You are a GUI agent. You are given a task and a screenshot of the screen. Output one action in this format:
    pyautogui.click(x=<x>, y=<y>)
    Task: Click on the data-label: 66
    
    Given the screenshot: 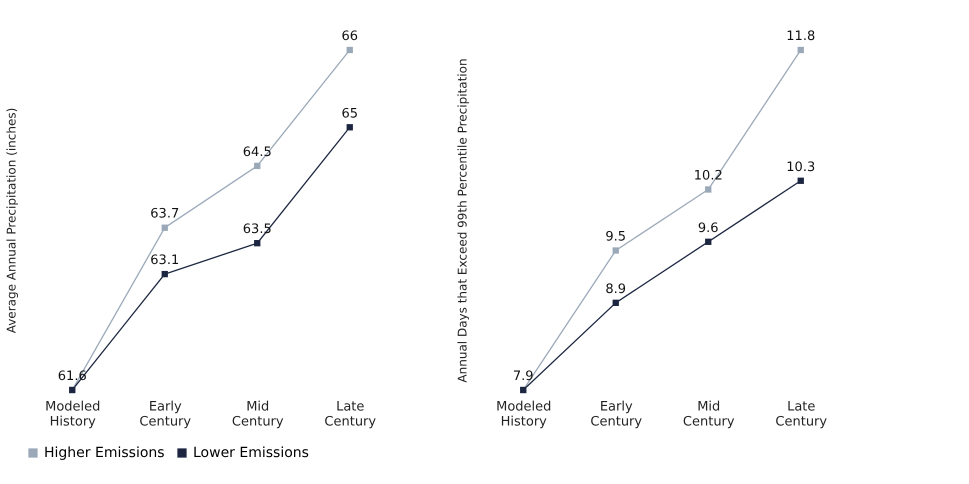 What is the action you would take?
    pyautogui.click(x=349, y=36)
    